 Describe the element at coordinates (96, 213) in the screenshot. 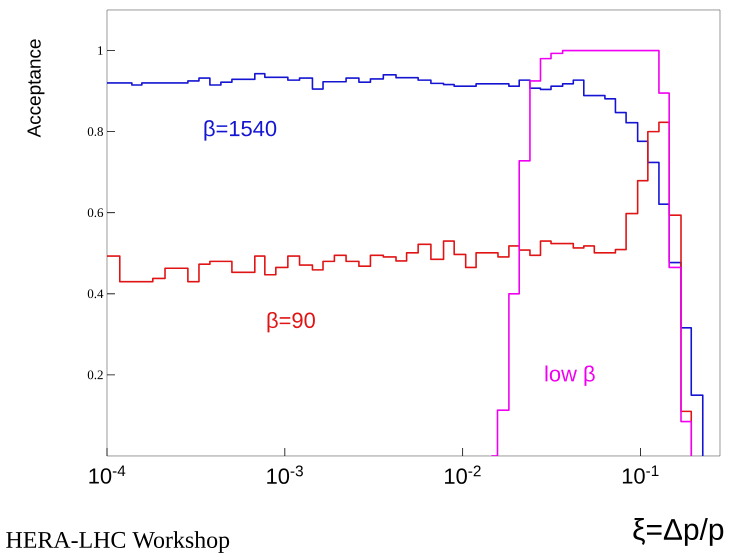

I see `y-tick-label: 0.6` at that location.